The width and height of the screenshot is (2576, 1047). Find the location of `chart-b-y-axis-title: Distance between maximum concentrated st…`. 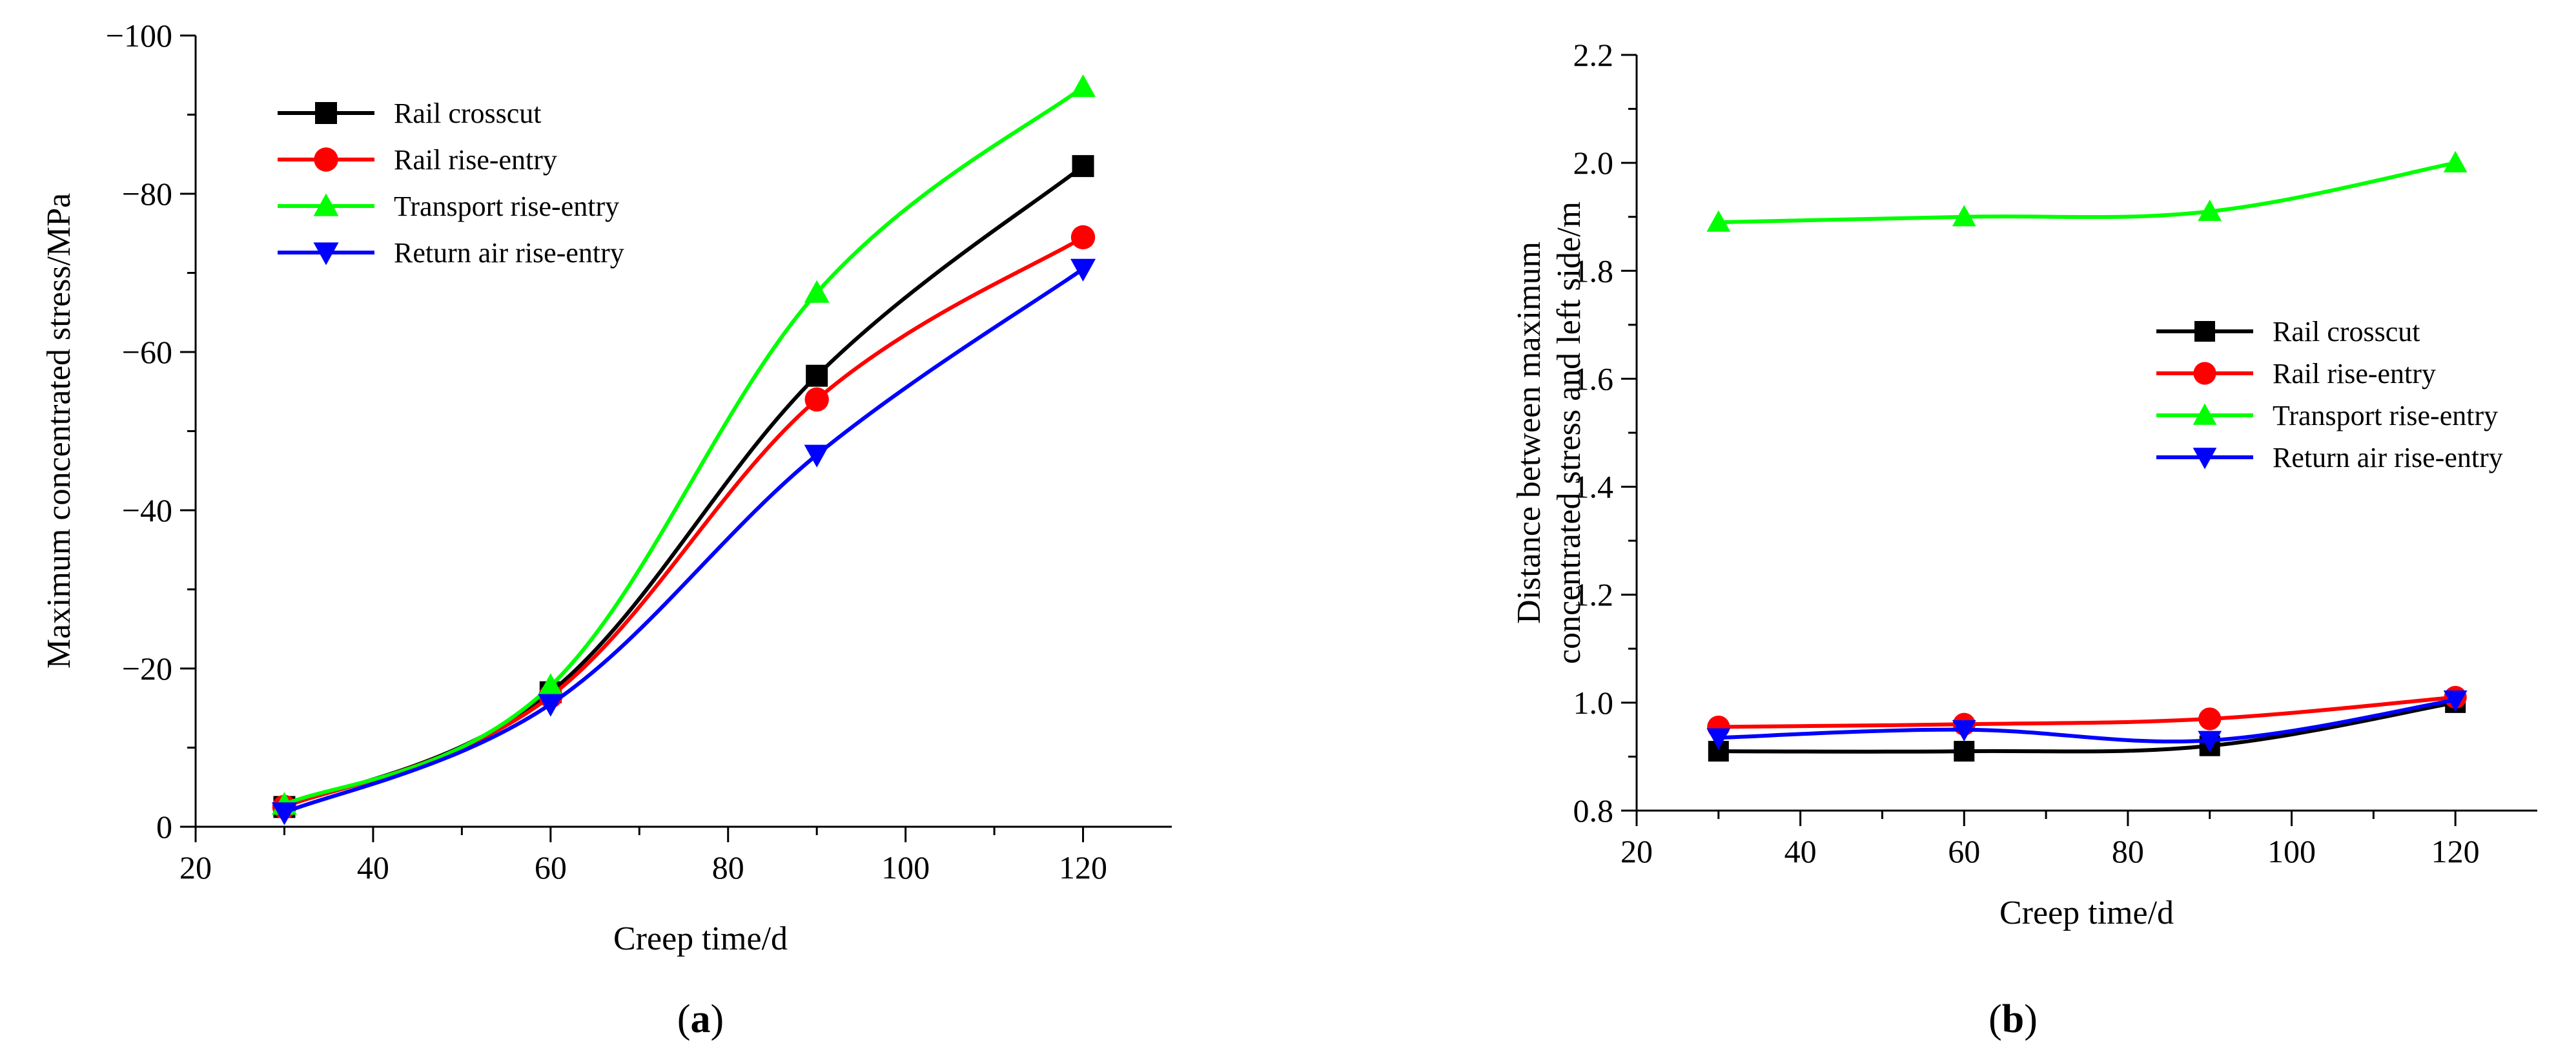

chart-b-y-axis-title: Distance between maximum concentrated st… is located at coordinates (1550, 433).